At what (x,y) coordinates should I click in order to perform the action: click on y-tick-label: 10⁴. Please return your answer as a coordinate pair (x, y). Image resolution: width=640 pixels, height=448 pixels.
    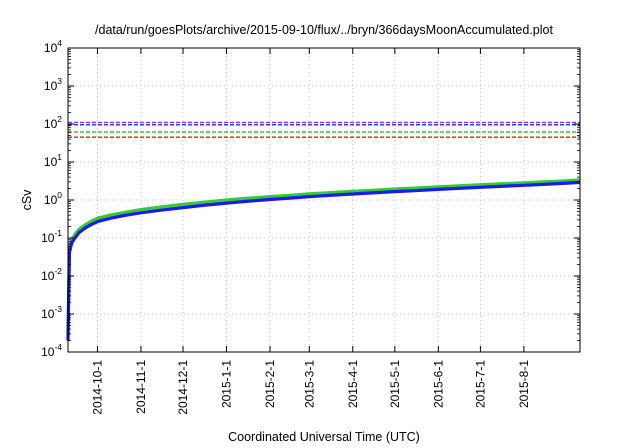
    Looking at the image, I should click on (53, 46).